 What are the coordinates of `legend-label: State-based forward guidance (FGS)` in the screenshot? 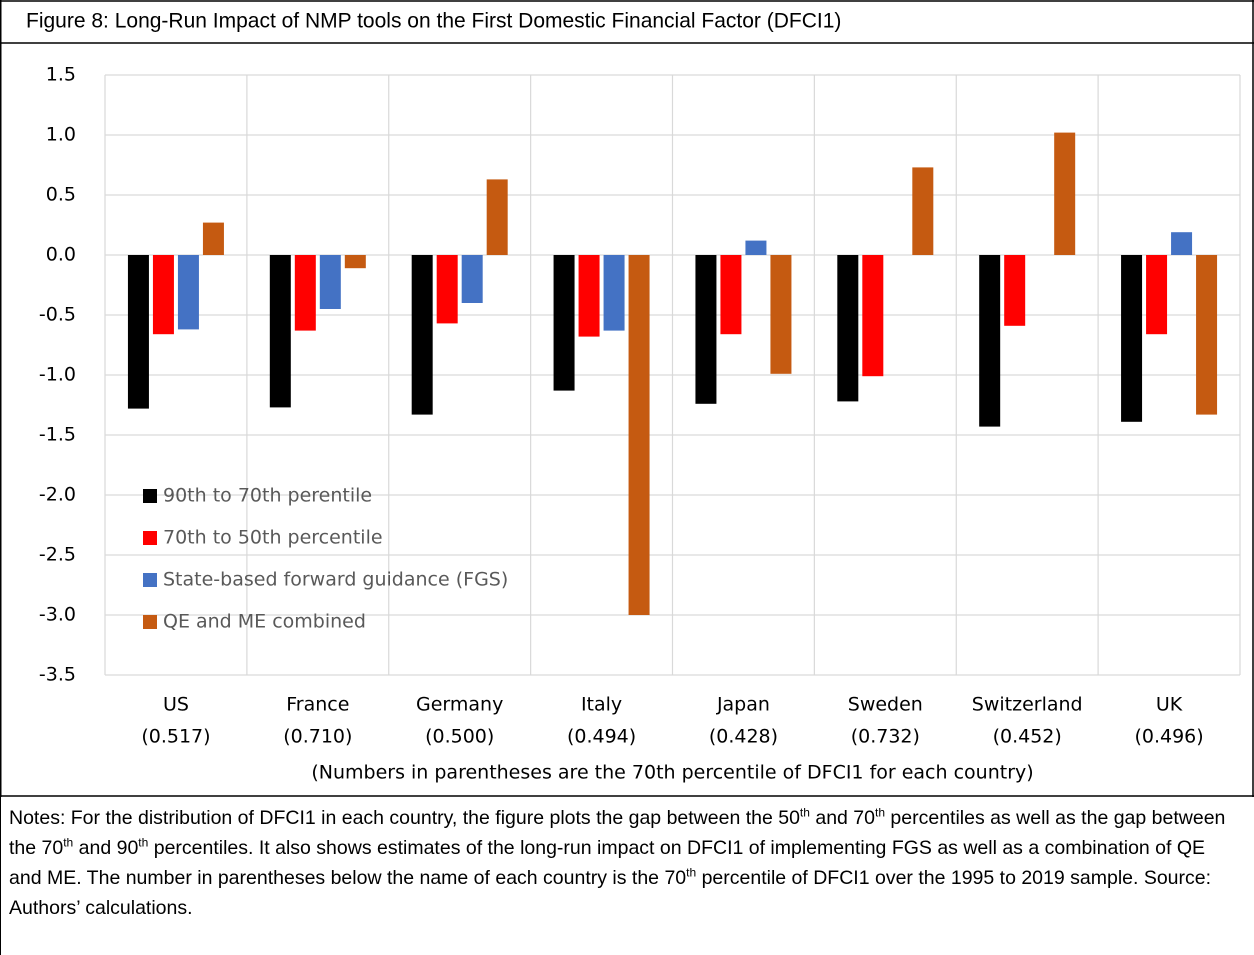 It's located at (335, 580).